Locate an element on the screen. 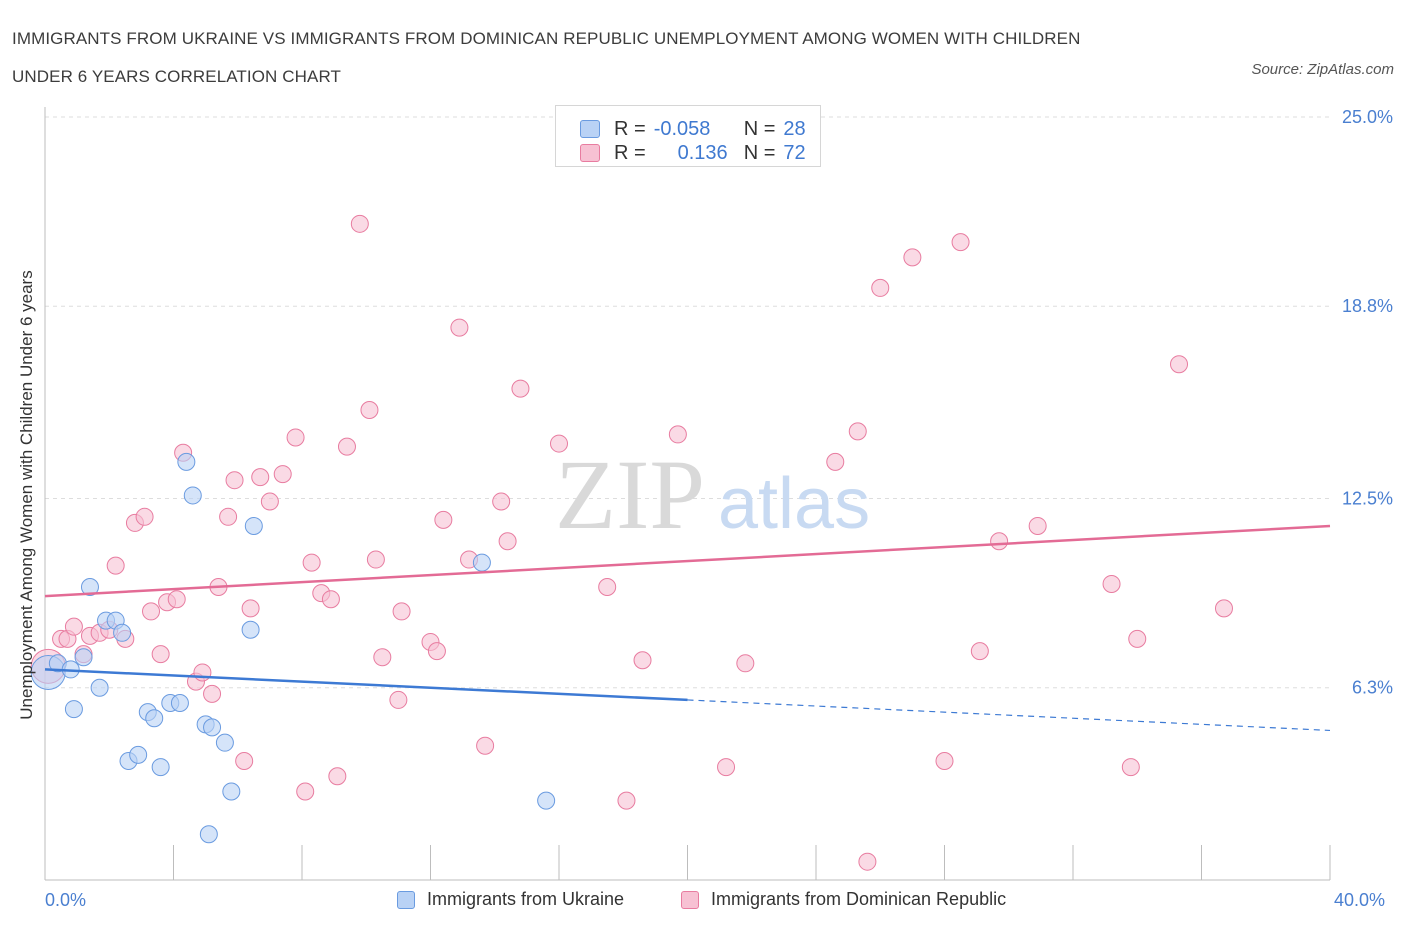  y-tick-label: 18.8% is located at coordinates (1367, 306).